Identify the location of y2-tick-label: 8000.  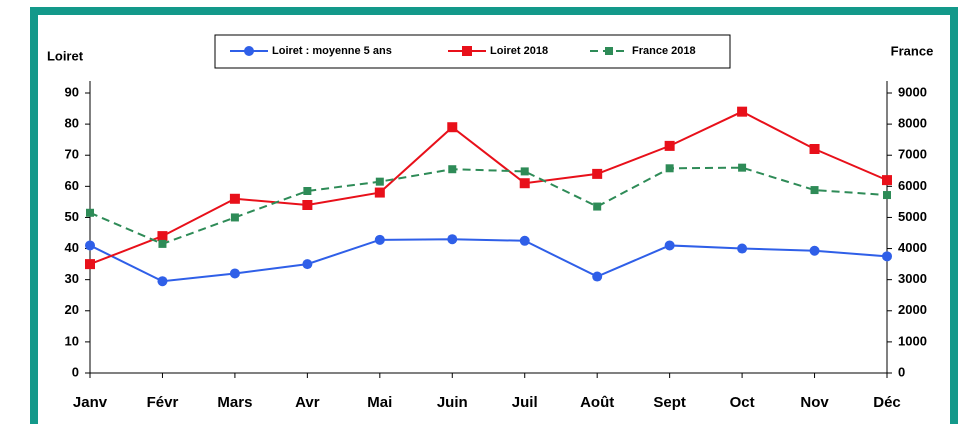
(912, 123).